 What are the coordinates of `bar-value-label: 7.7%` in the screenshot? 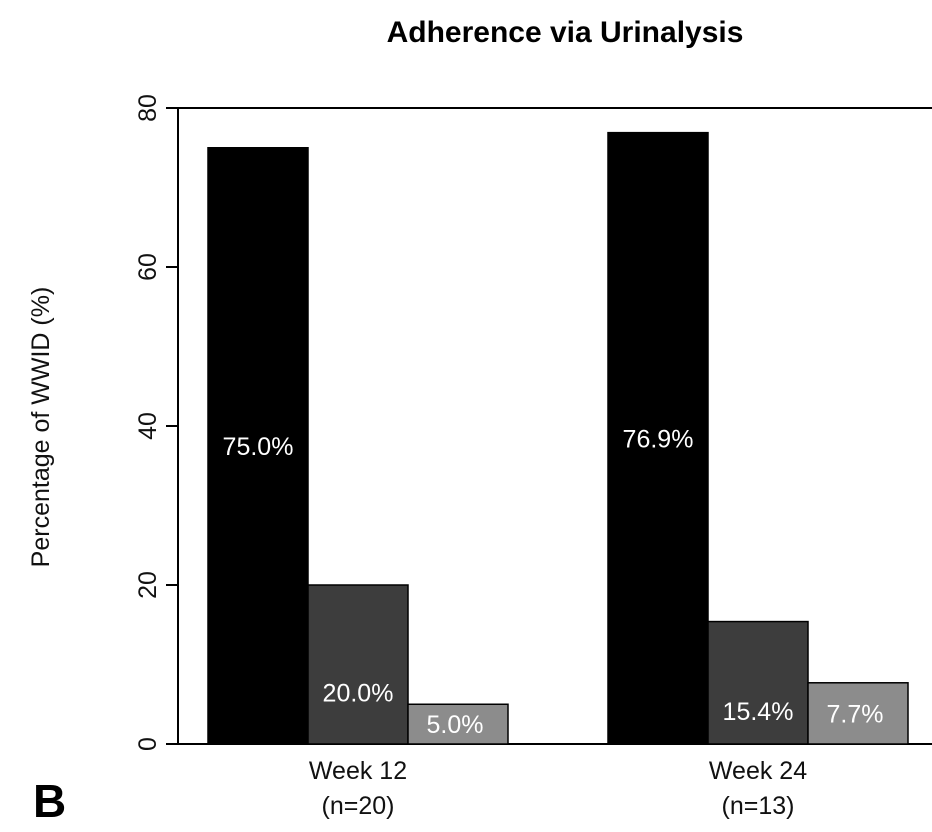 It's located at (855, 714).